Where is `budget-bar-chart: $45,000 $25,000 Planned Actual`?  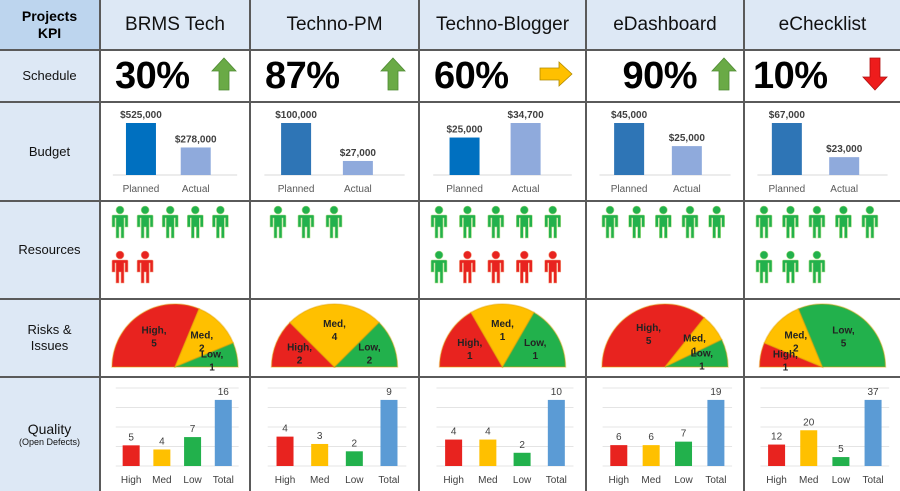
budget-bar-chart: $45,000 $25,000 Planned Actual is located at coordinates (665, 152).